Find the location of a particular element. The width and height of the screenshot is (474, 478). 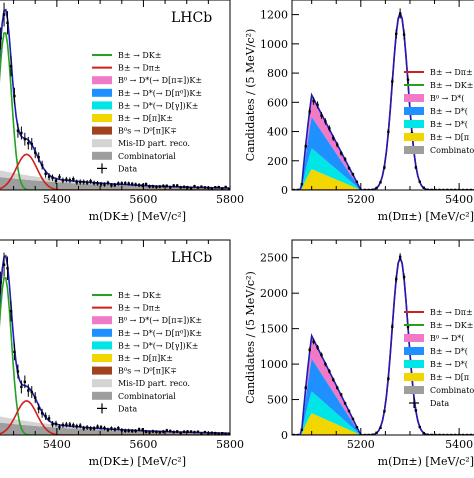

legend-label: B± → D*(→ D[π⁰])K± is located at coordinates (160, 93).